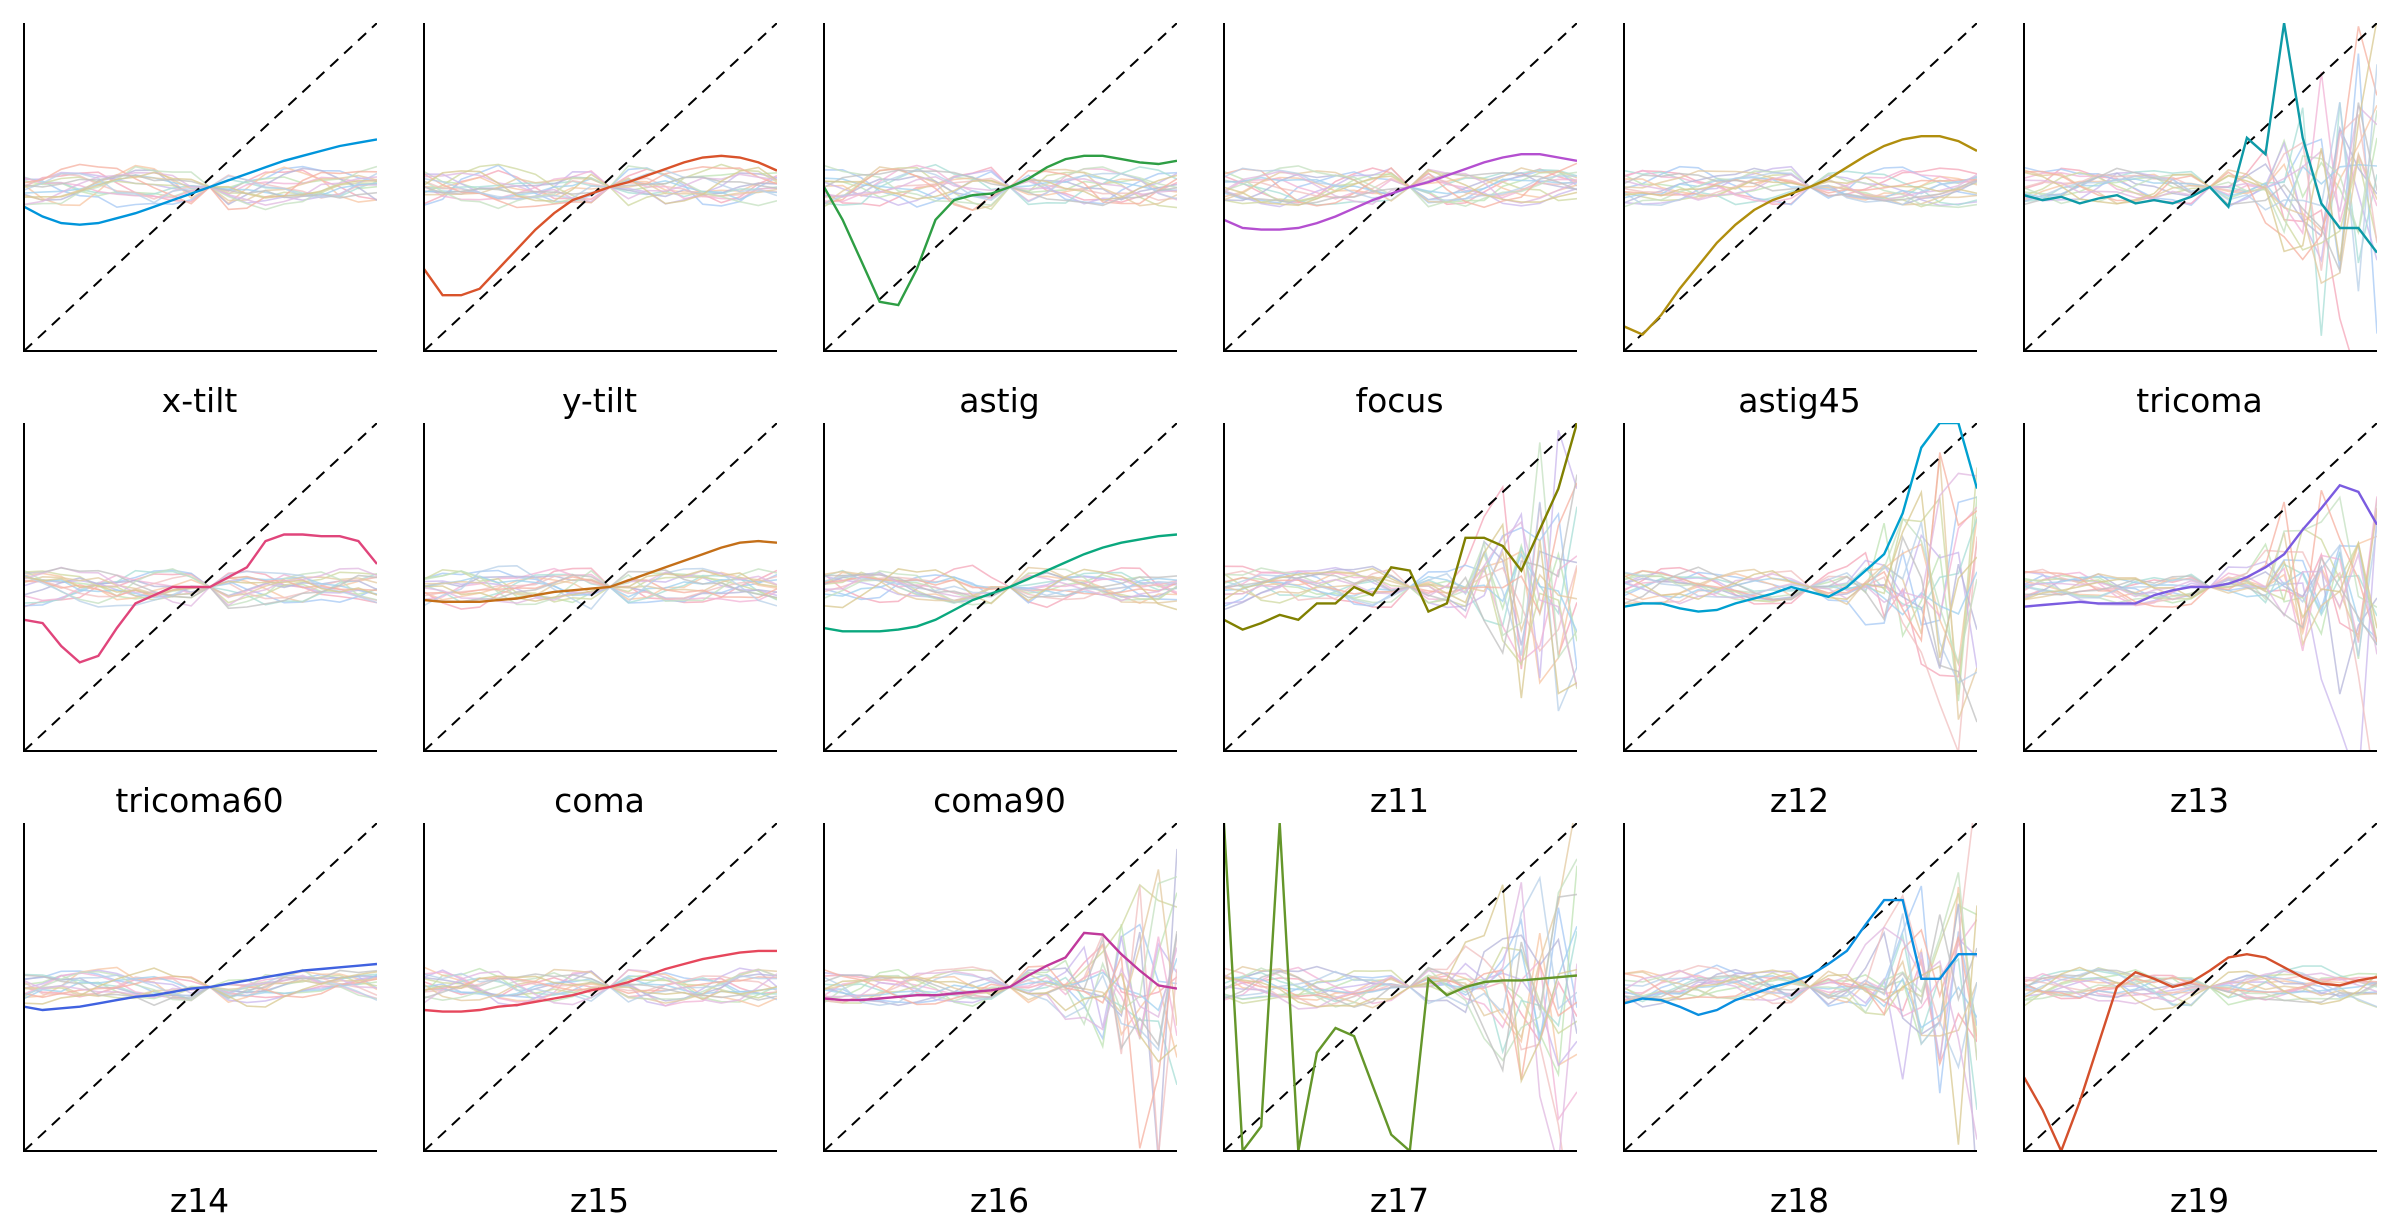 The height and width of the screenshot is (1220, 2400). I want to click on subplot-z12: z12, so click(1800, 621).